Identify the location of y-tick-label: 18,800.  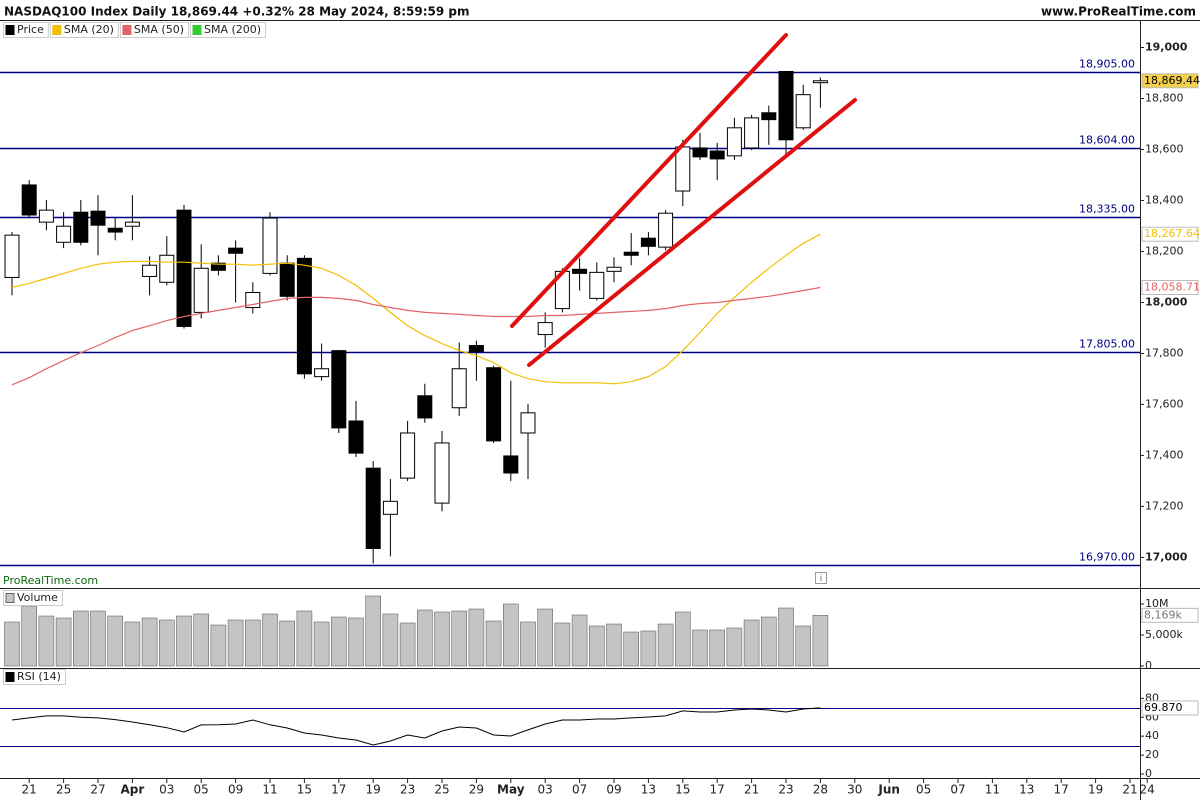
(1164, 97).